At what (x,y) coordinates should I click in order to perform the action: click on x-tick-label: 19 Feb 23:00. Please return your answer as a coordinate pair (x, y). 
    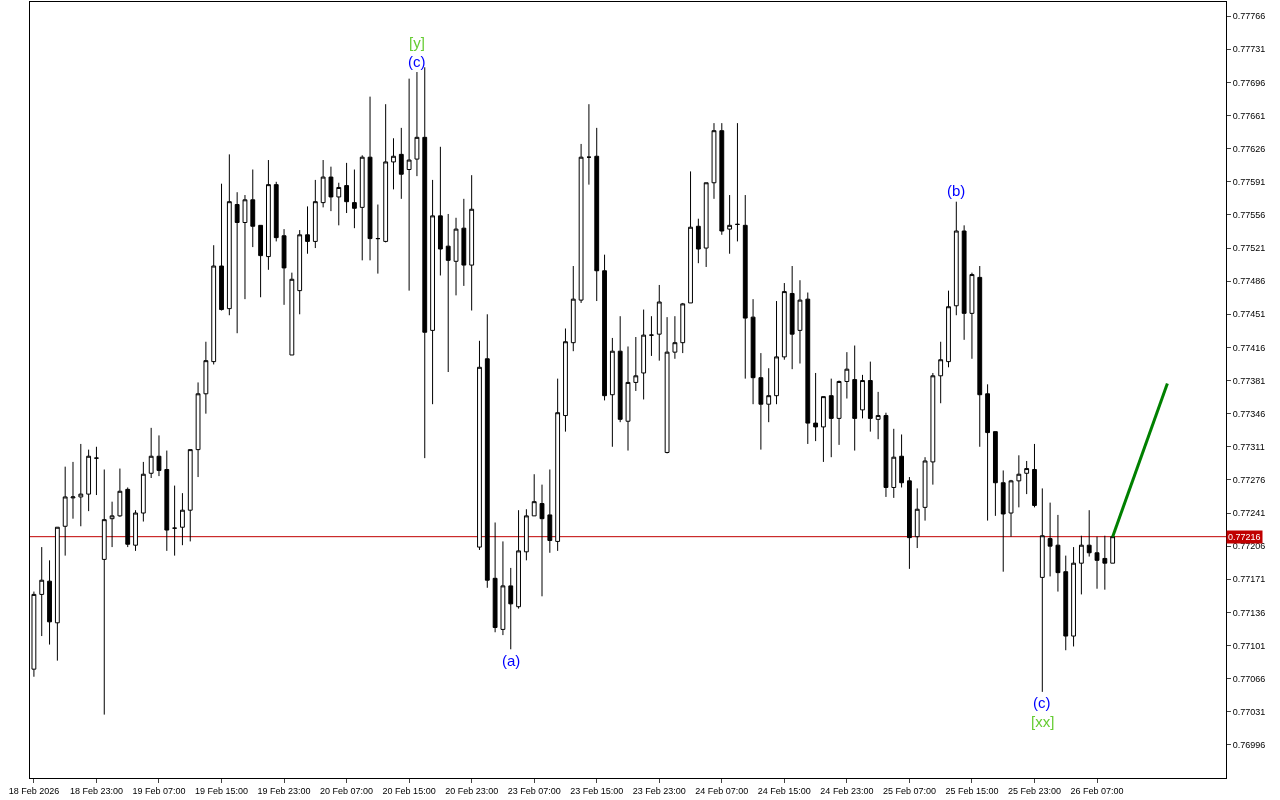
    Looking at the image, I should click on (284, 790).